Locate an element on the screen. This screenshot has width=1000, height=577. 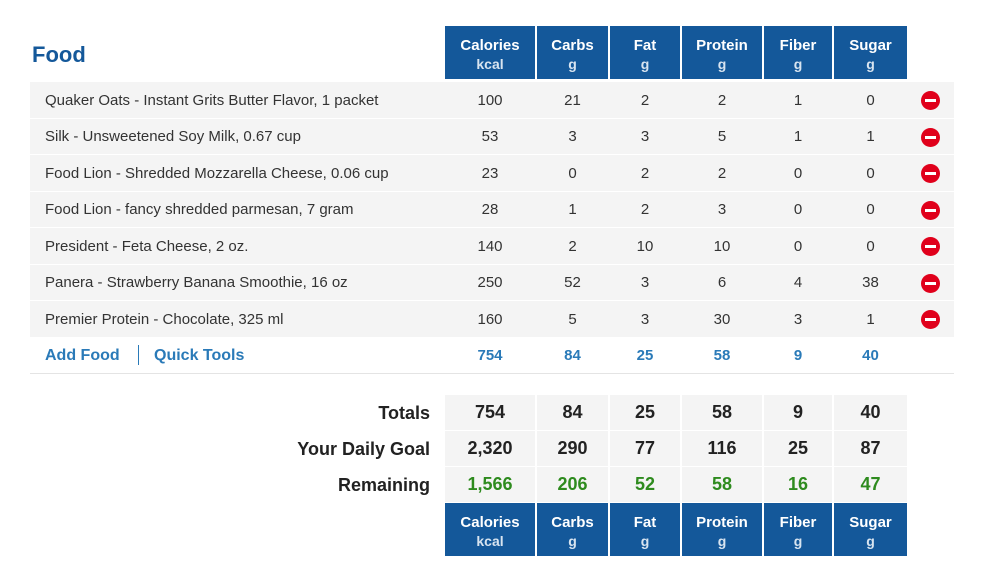
column-header: Fat g is located at coordinates (645, 529).